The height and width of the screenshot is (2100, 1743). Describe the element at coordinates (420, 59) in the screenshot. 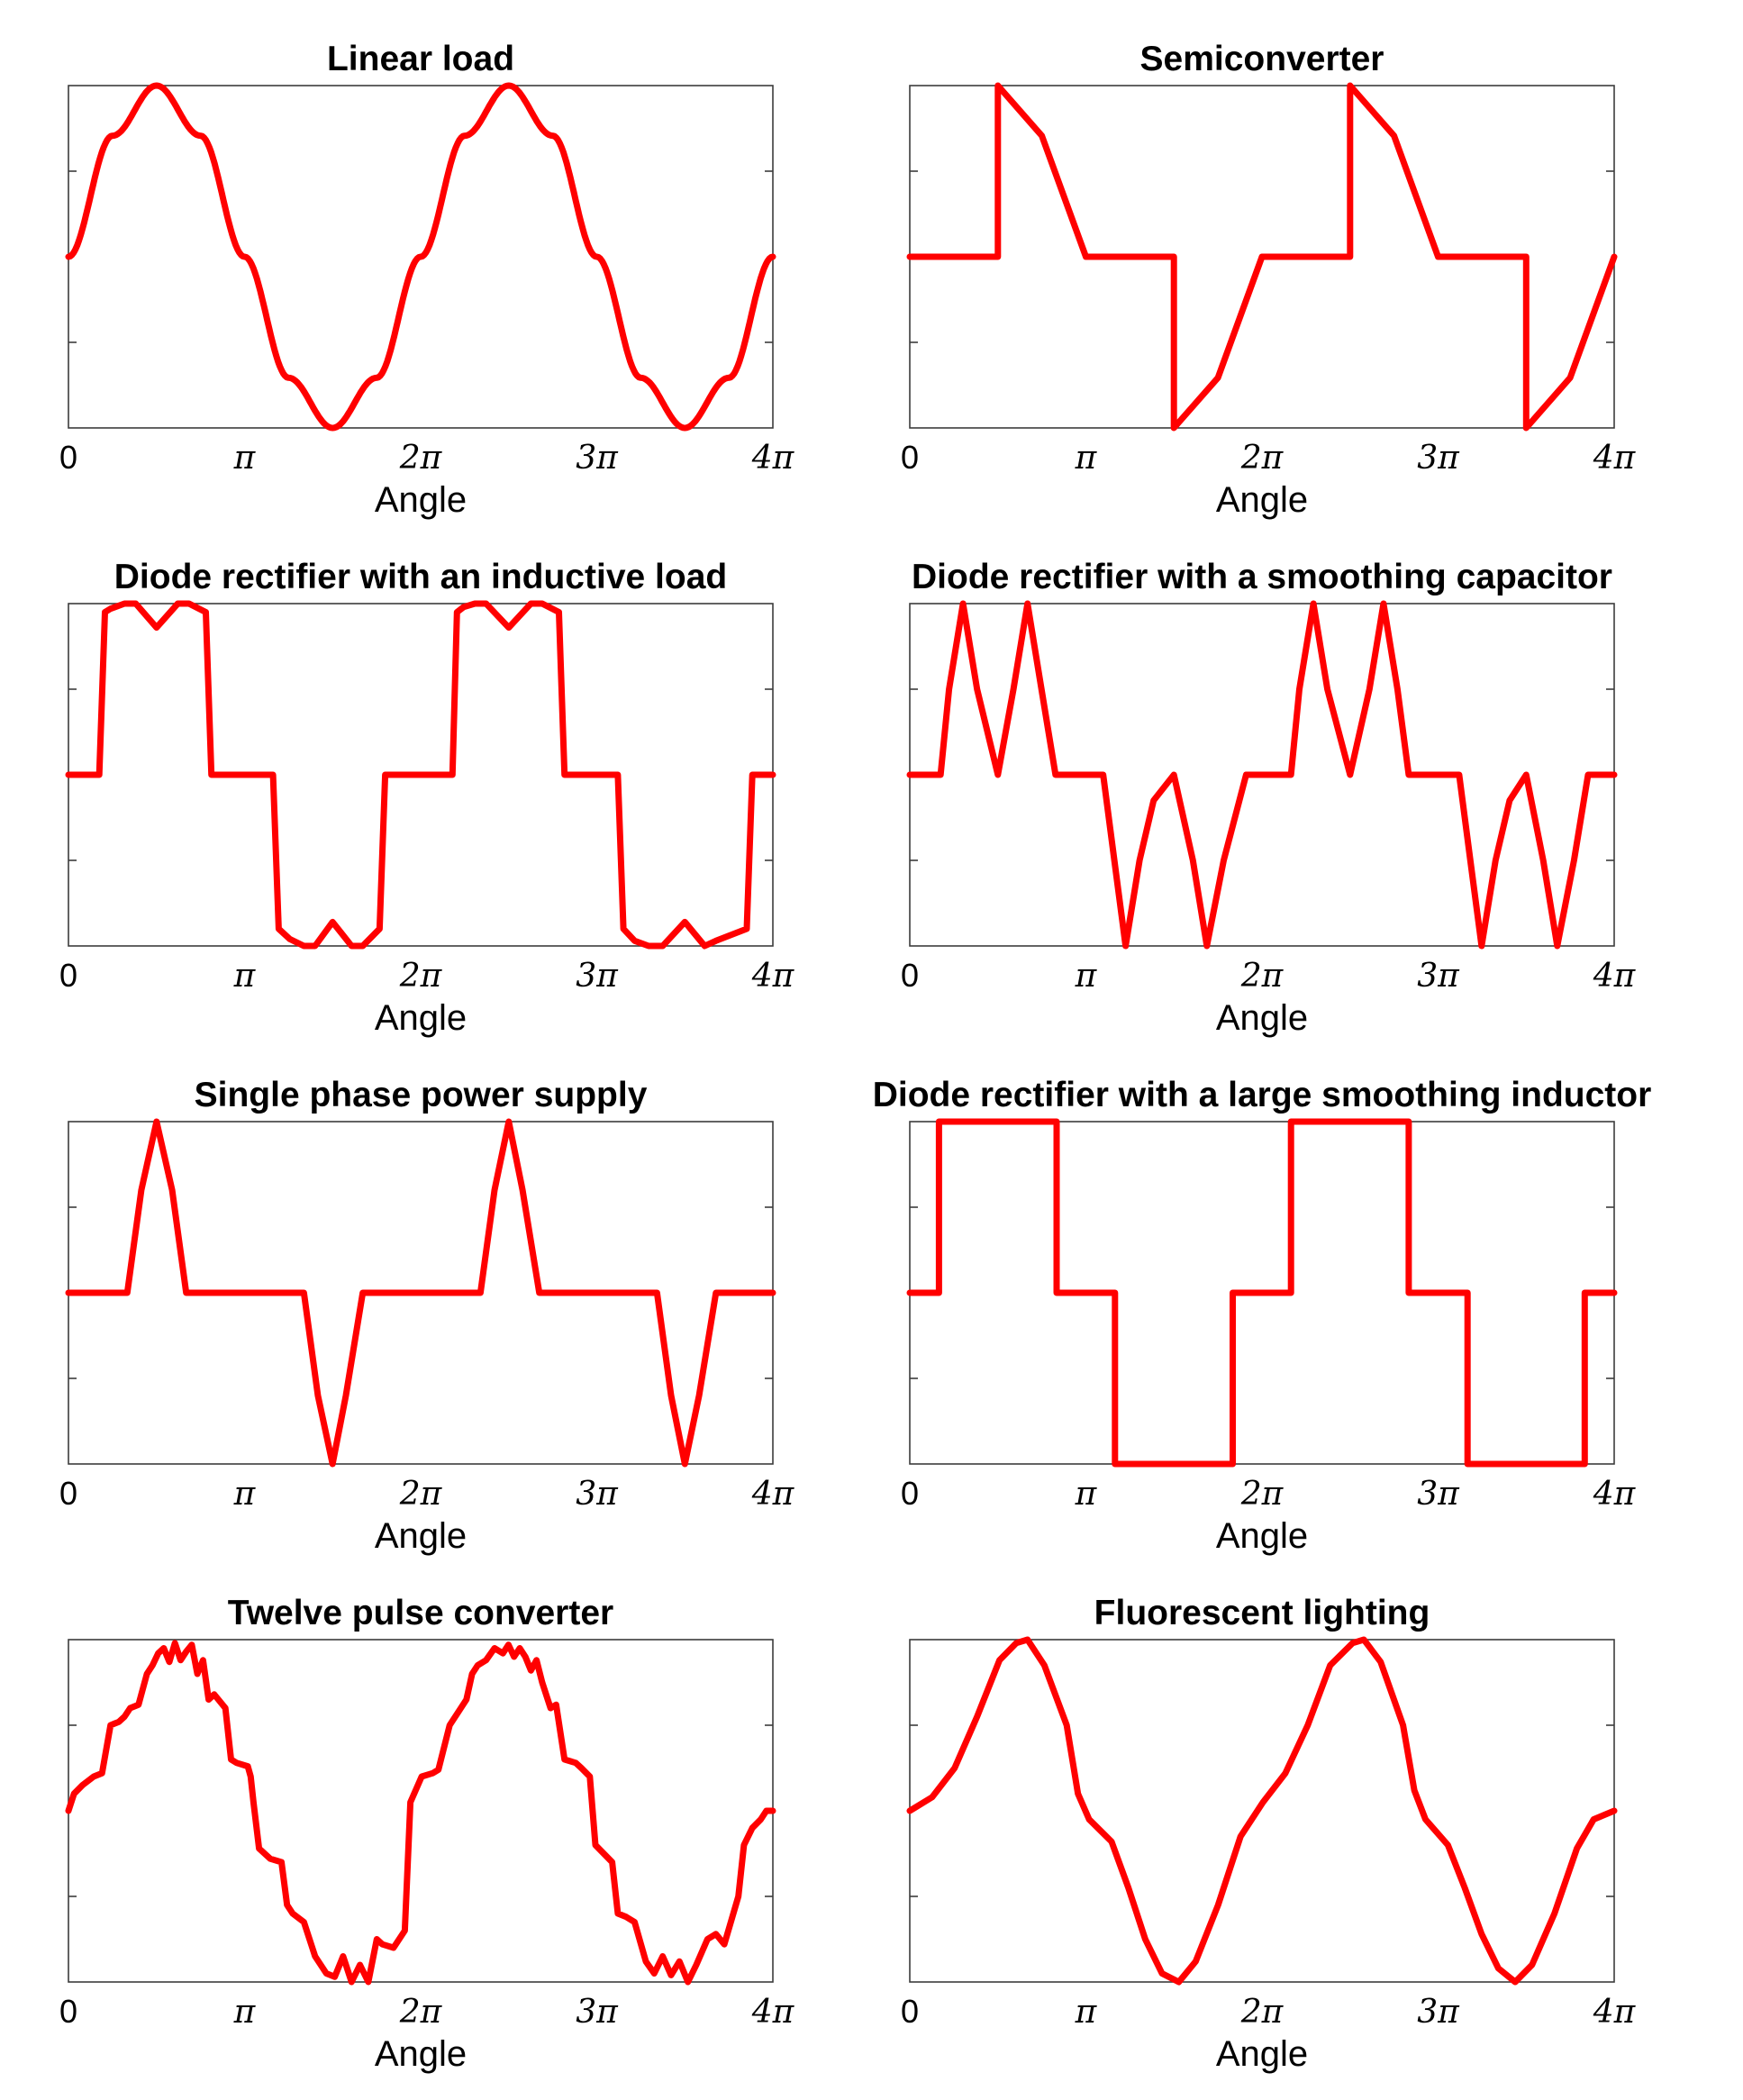

I see `subplot-title: Linear load` at that location.